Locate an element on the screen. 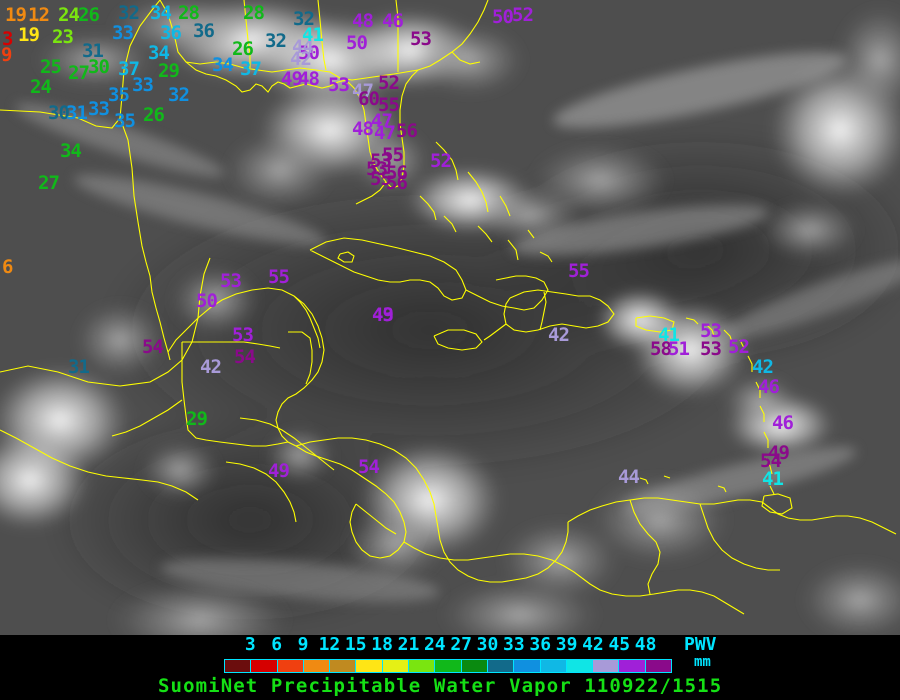 The width and height of the screenshot is (900, 700). station-pwv-value: 37 is located at coordinates (251, 69).